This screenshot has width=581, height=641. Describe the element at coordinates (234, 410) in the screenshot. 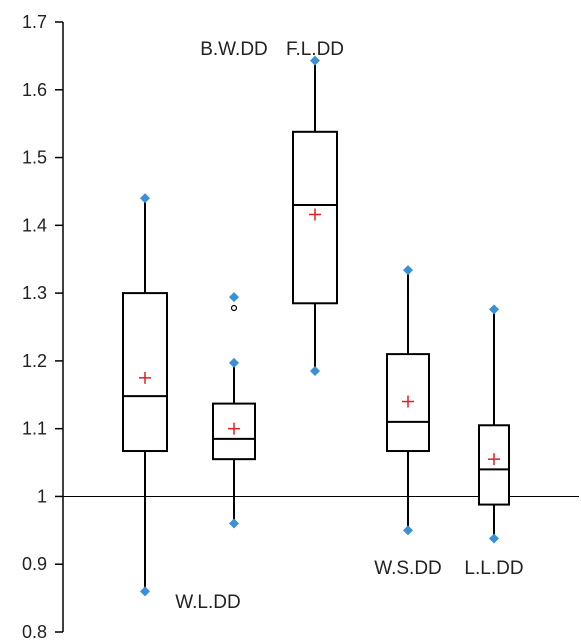

I see `box-bwdd` at that location.